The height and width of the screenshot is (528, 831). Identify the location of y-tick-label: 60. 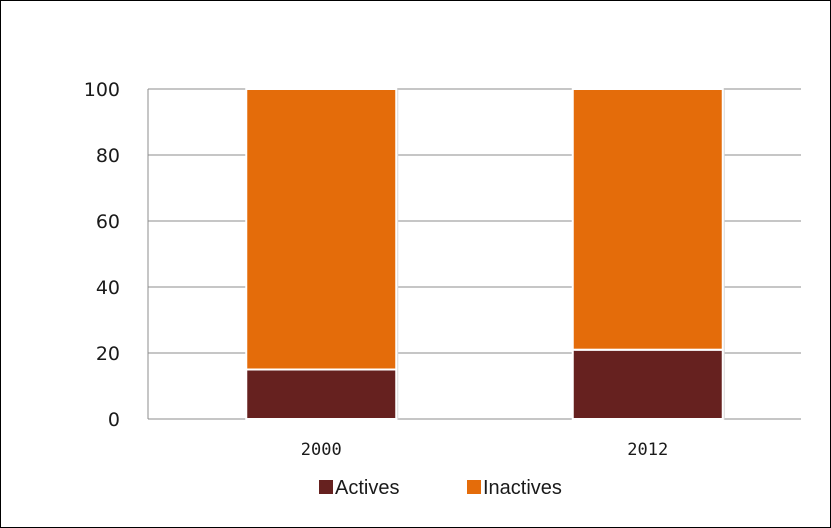
(108, 222).